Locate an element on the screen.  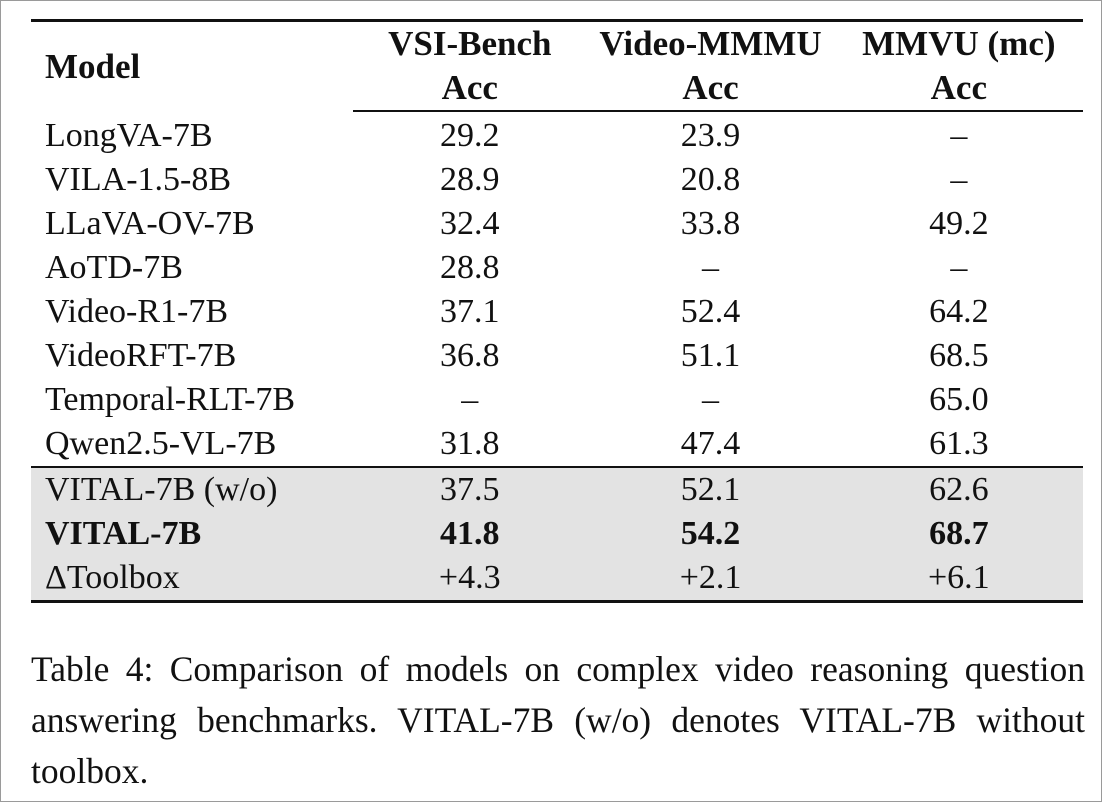
model-name: ΔToolbox is located at coordinates (192, 579).